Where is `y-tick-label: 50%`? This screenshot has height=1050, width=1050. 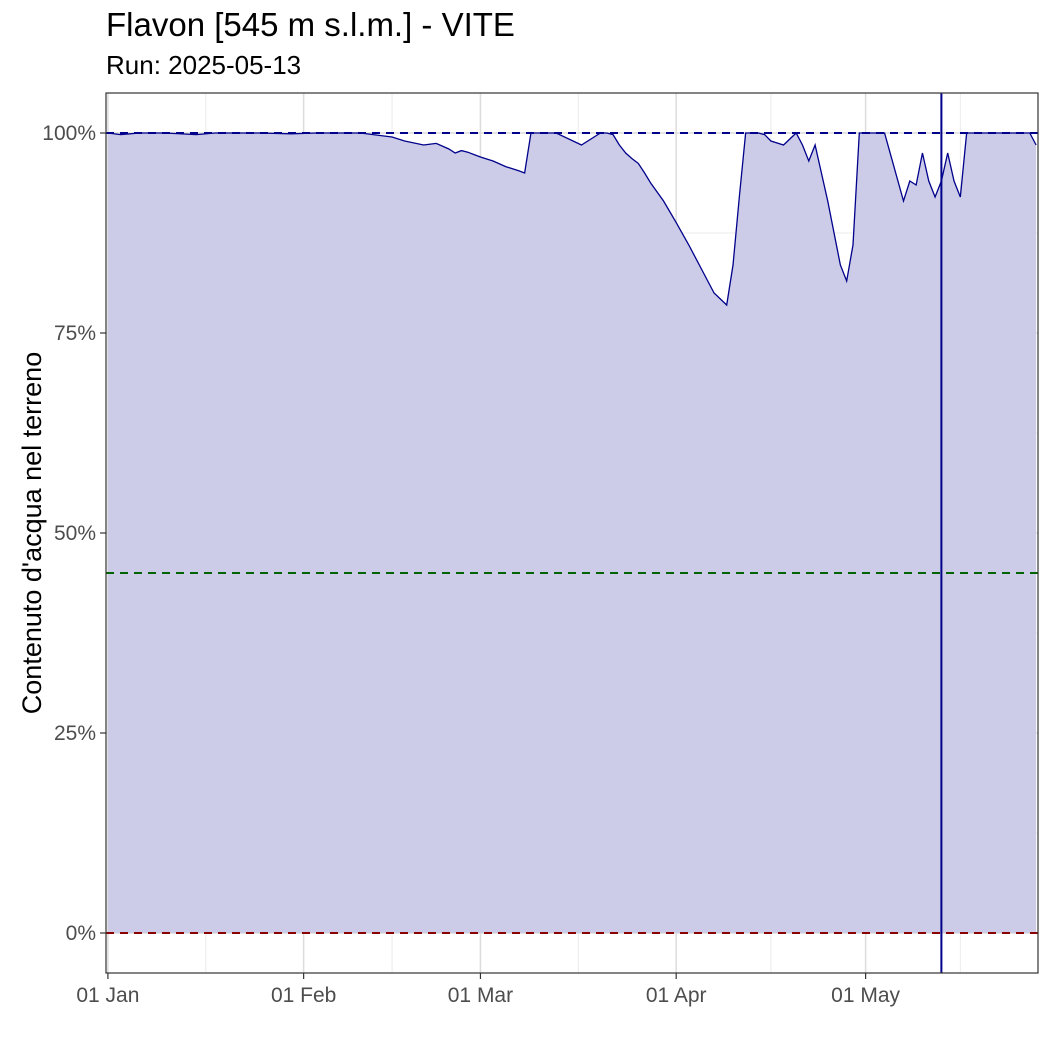 y-tick-label: 50% is located at coordinates (75, 533).